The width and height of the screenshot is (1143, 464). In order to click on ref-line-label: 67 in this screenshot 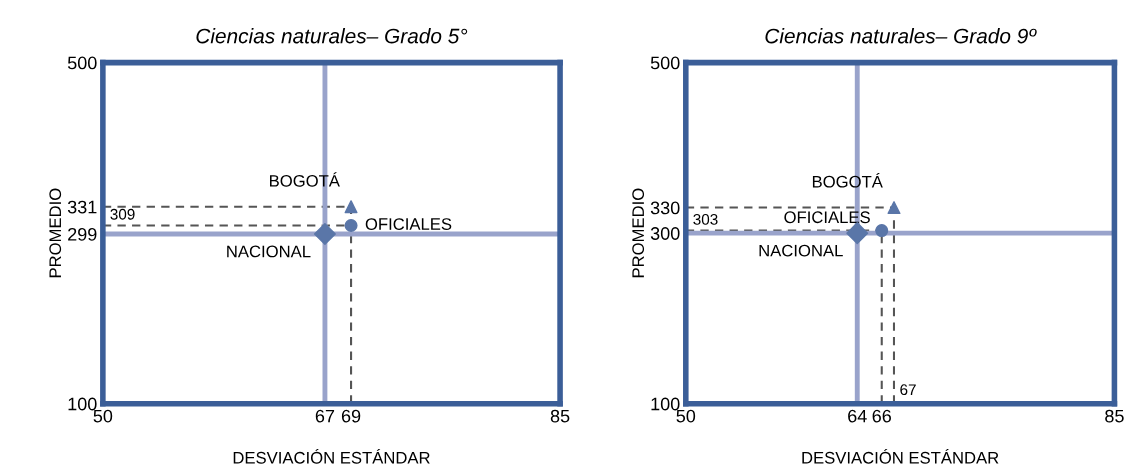, I will do `click(908, 390)`.